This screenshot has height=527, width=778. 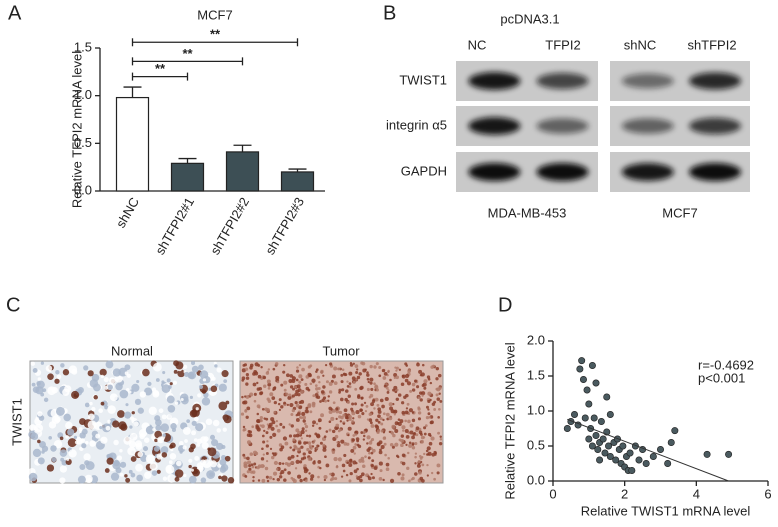 I want to click on y-tick-label: 2.0, so click(x=536, y=339).